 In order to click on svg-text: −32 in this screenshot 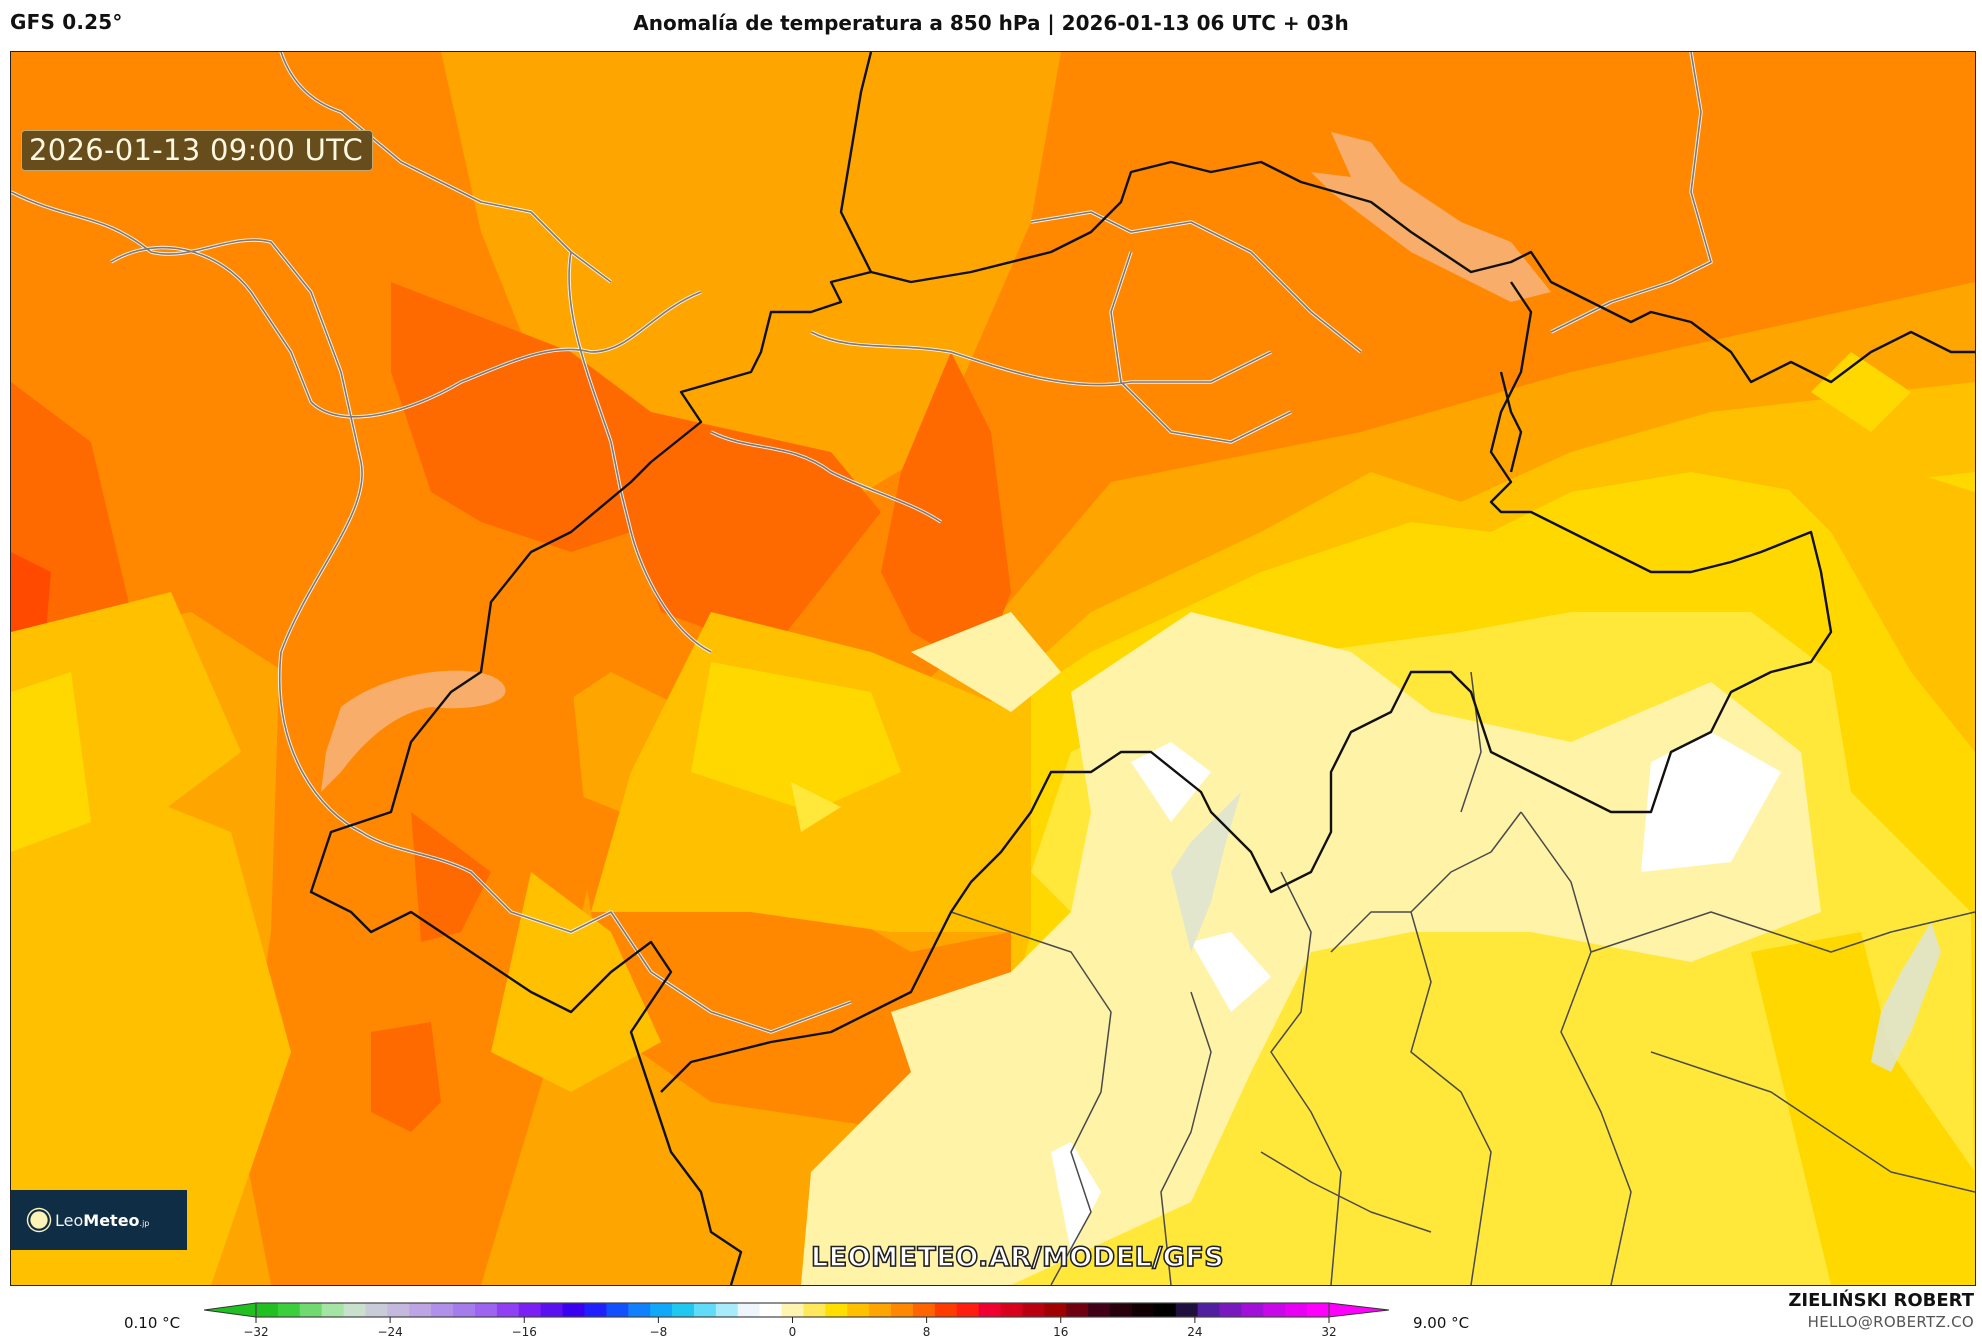, I will do `click(255, 1332)`.